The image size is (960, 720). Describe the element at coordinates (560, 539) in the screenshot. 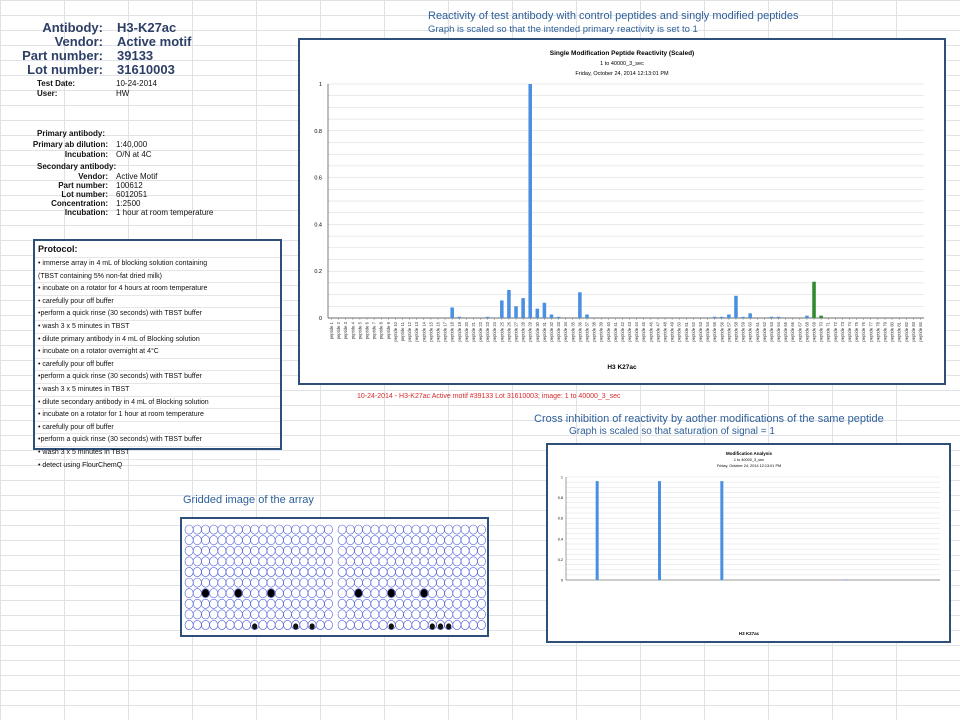

I see `y-tick-label: 0.4` at that location.